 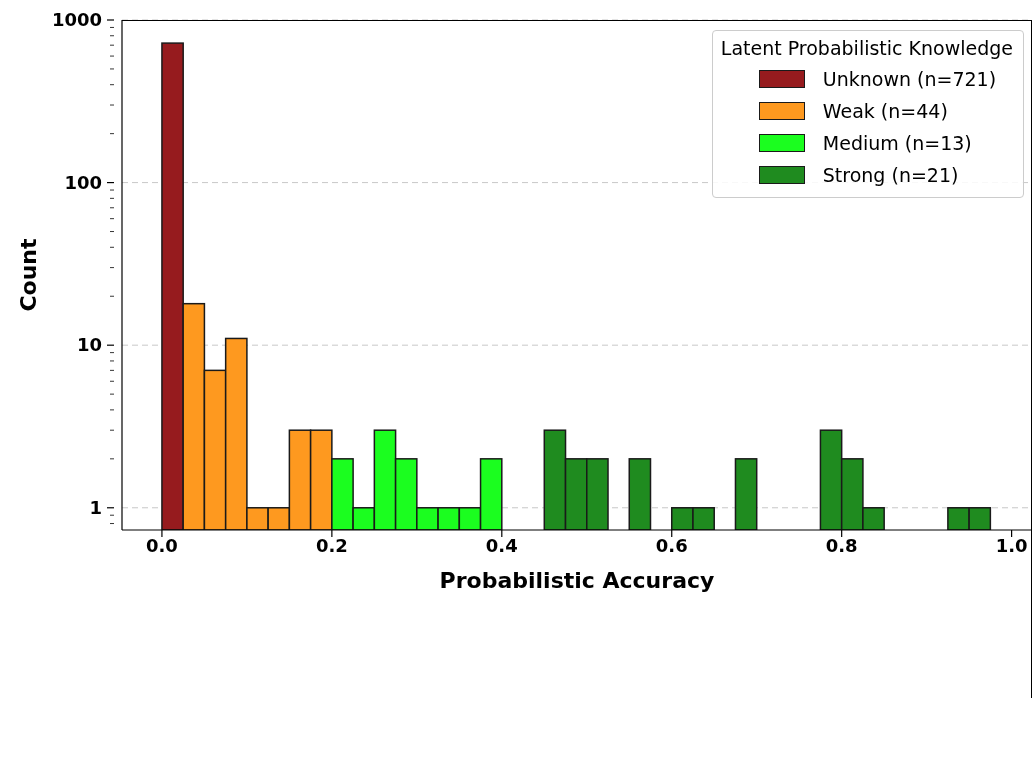 What do you see at coordinates (885, 111) in the screenshot?
I see `legend-label: Weak (n=44)` at bounding box center [885, 111].